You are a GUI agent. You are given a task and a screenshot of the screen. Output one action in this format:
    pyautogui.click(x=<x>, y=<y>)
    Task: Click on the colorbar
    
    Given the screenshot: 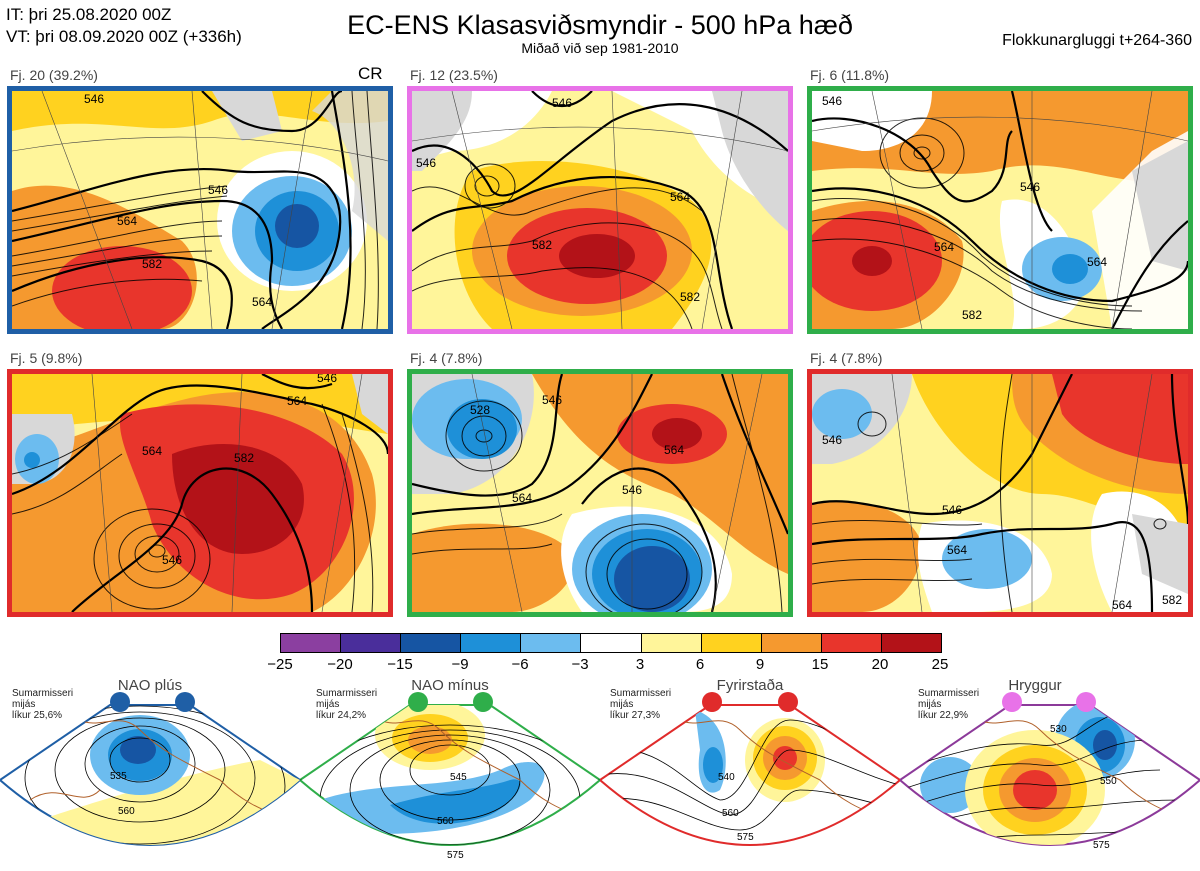 What is the action you would take?
    pyautogui.click(x=611, y=643)
    